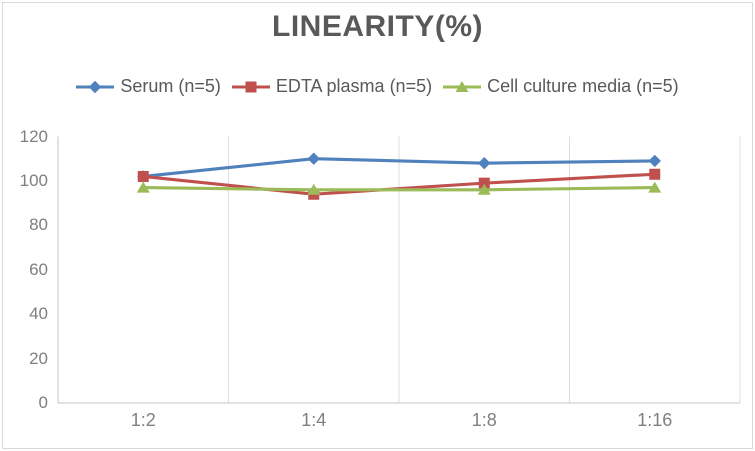 Image resolution: width=755 pixels, height=451 pixels. I want to click on y-axis-tick-label: 20, so click(38, 358).